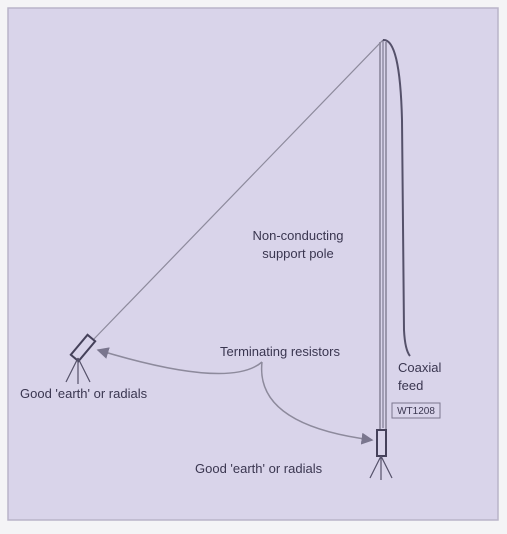 The image size is (507, 534). I want to click on code: WT1208, so click(416, 411).